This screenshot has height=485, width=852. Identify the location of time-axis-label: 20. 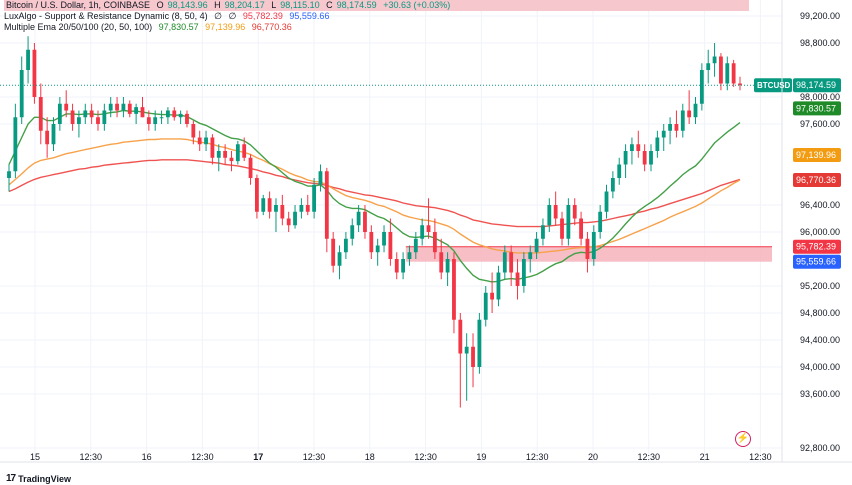
(593, 457).